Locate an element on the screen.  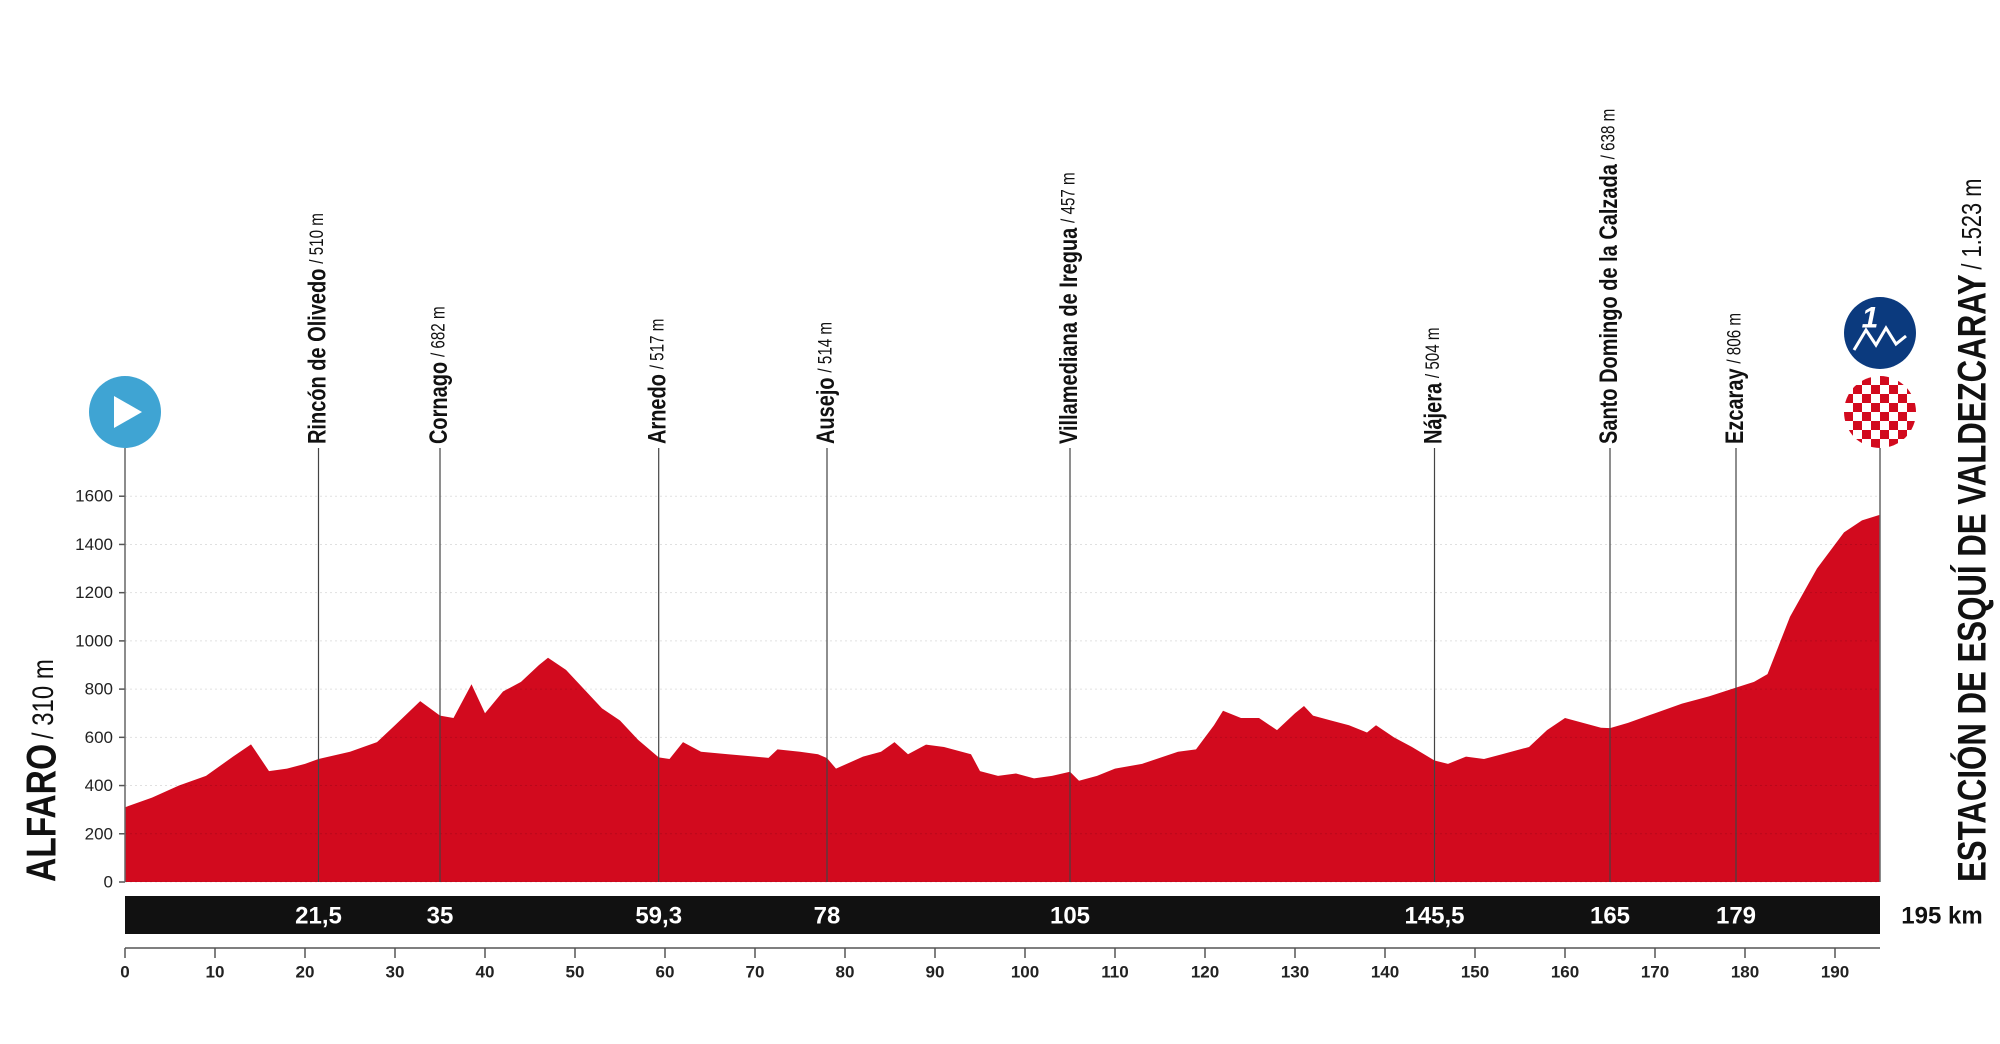
marker-label-name: Cornago is located at coordinates (438, 403).